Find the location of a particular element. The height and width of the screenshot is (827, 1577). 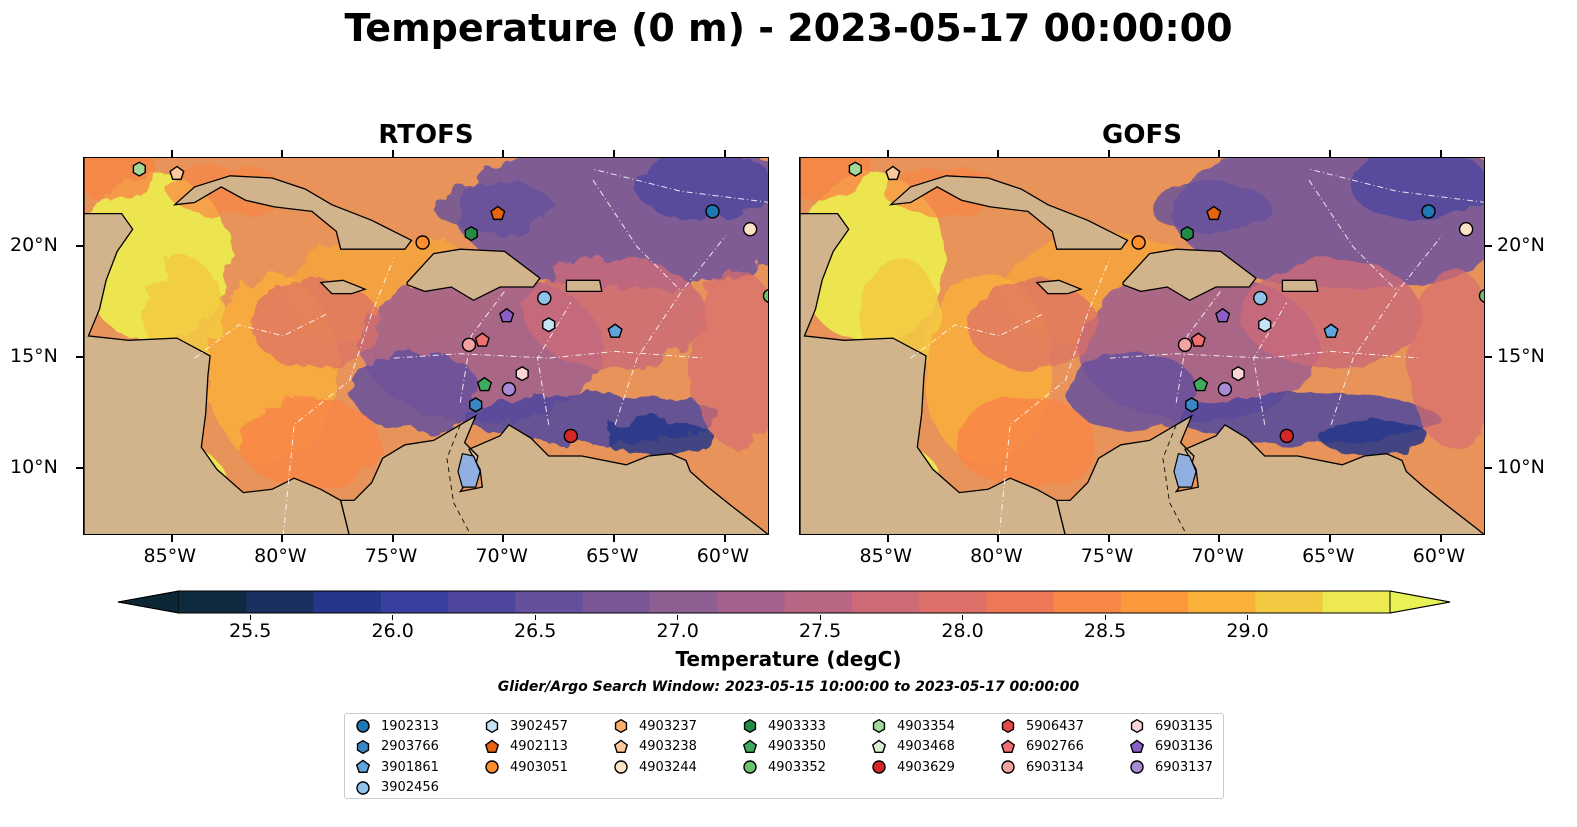

legend-label: 4903468 is located at coordinates (926, 746).